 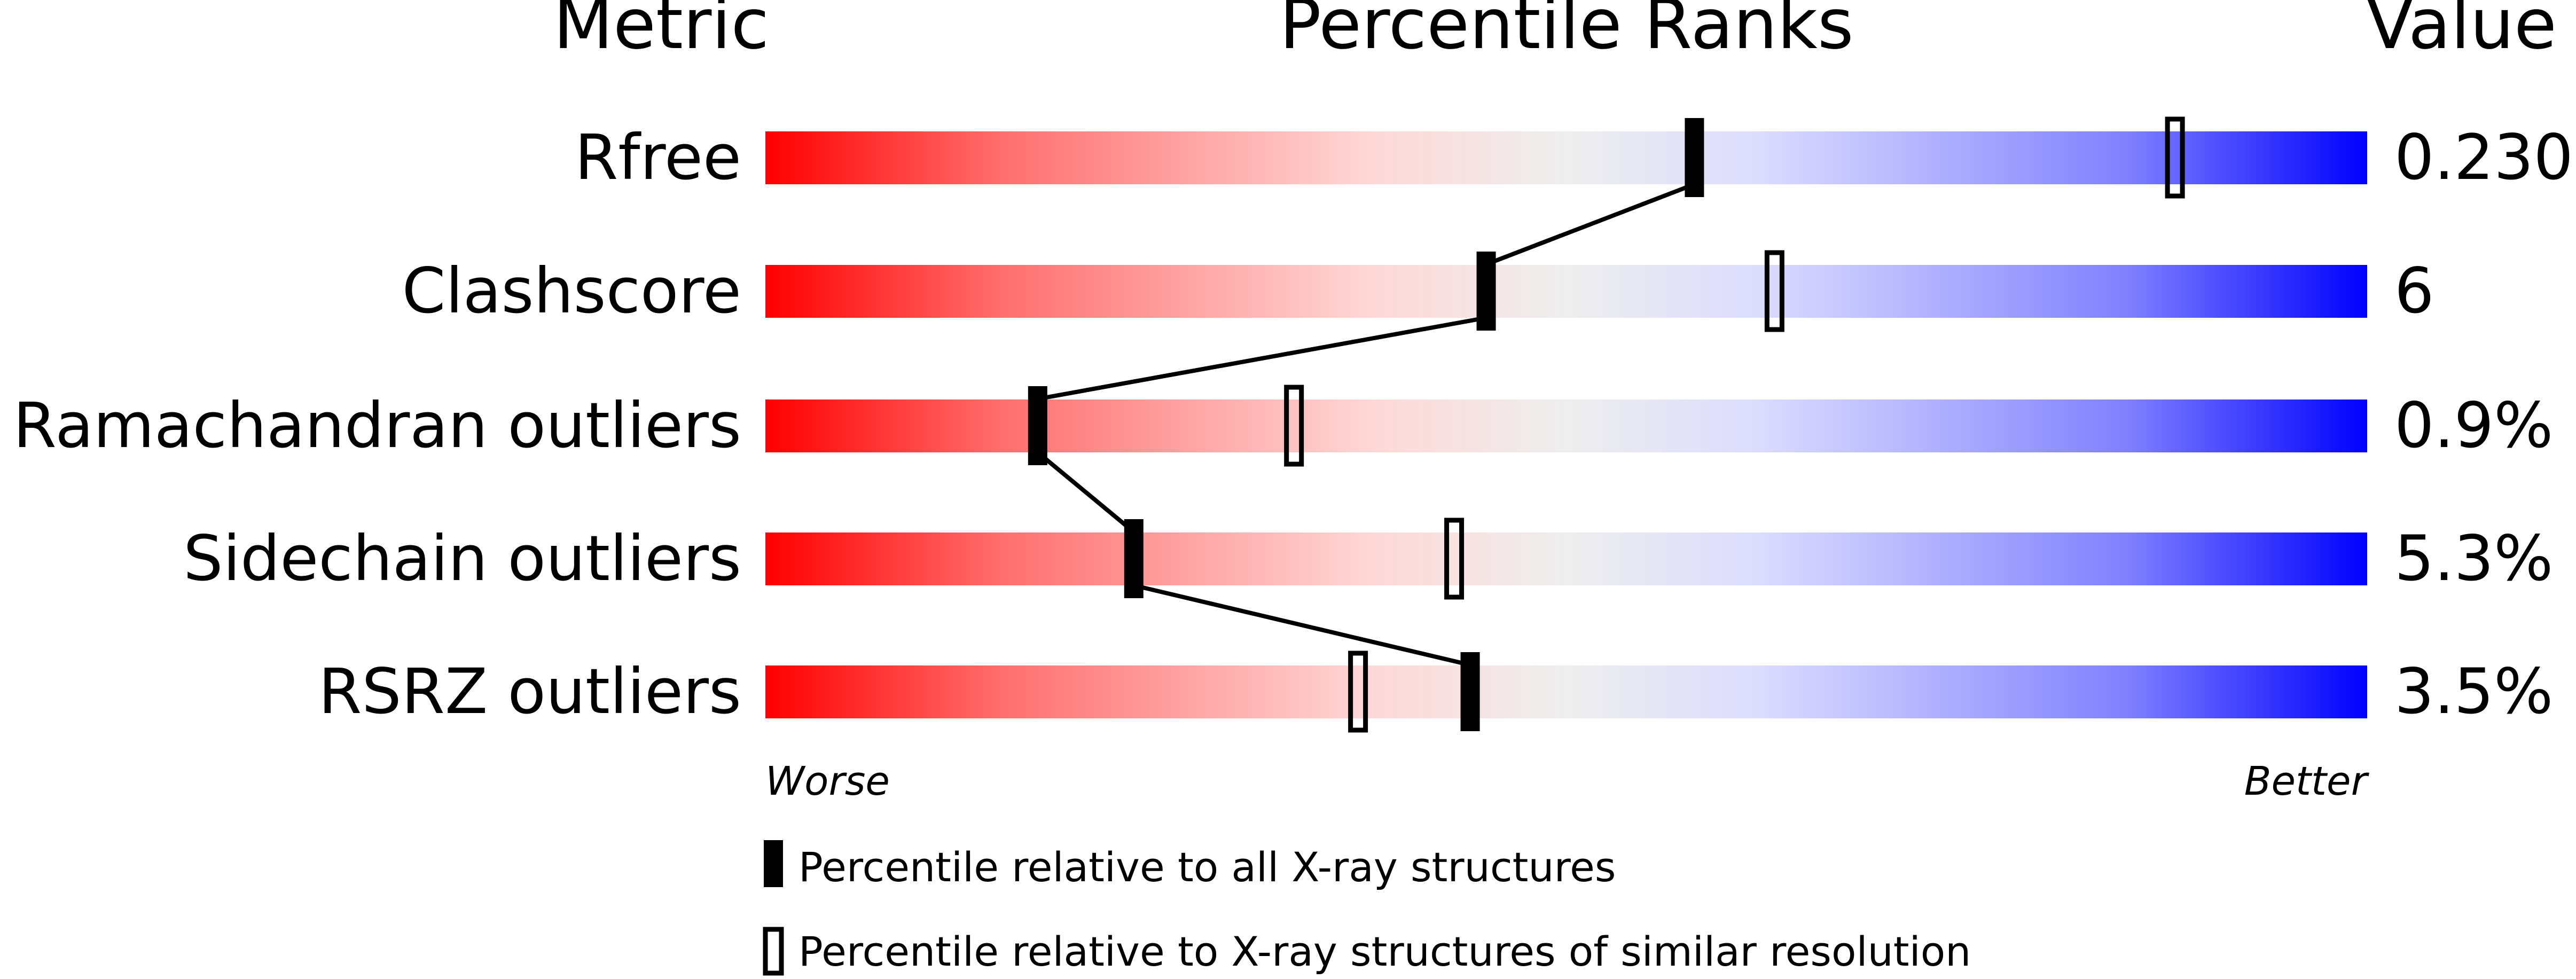 I want to click on metric-value: 6, so click(x=2414, y=290).